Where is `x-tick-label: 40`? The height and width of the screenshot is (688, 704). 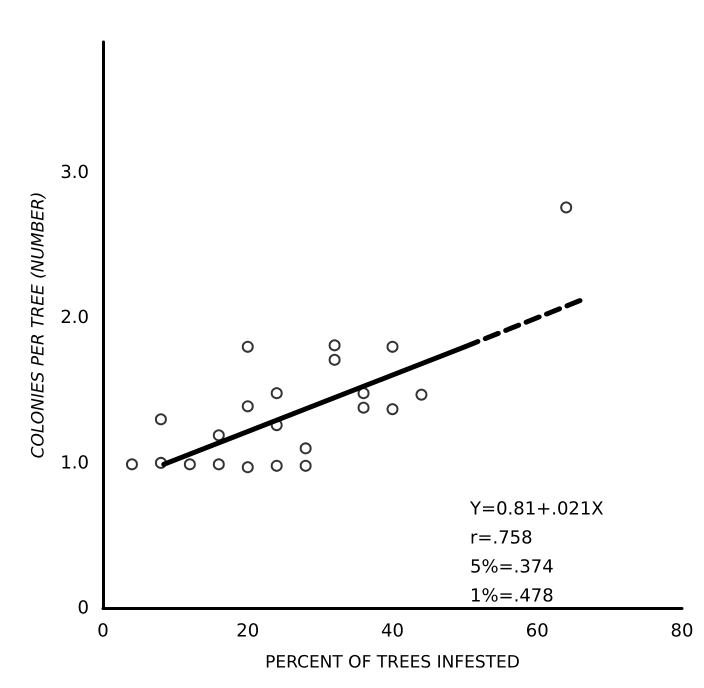
x-tick-label: 40 is located at coordinates (392, 631).